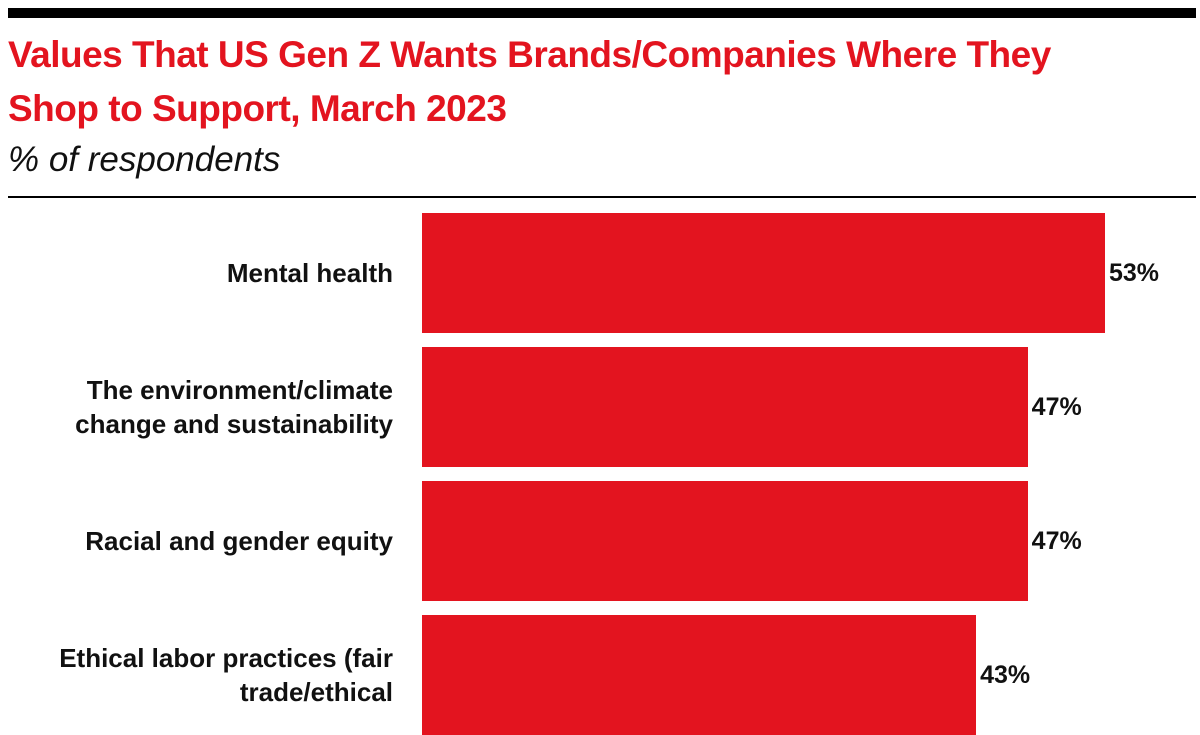 The width and height of the screenshot is (1200, 735). What do you see at coordinates (309, 273) in the screenshot?
I see `category-label: Mental health` at bounding box center [309, 273].